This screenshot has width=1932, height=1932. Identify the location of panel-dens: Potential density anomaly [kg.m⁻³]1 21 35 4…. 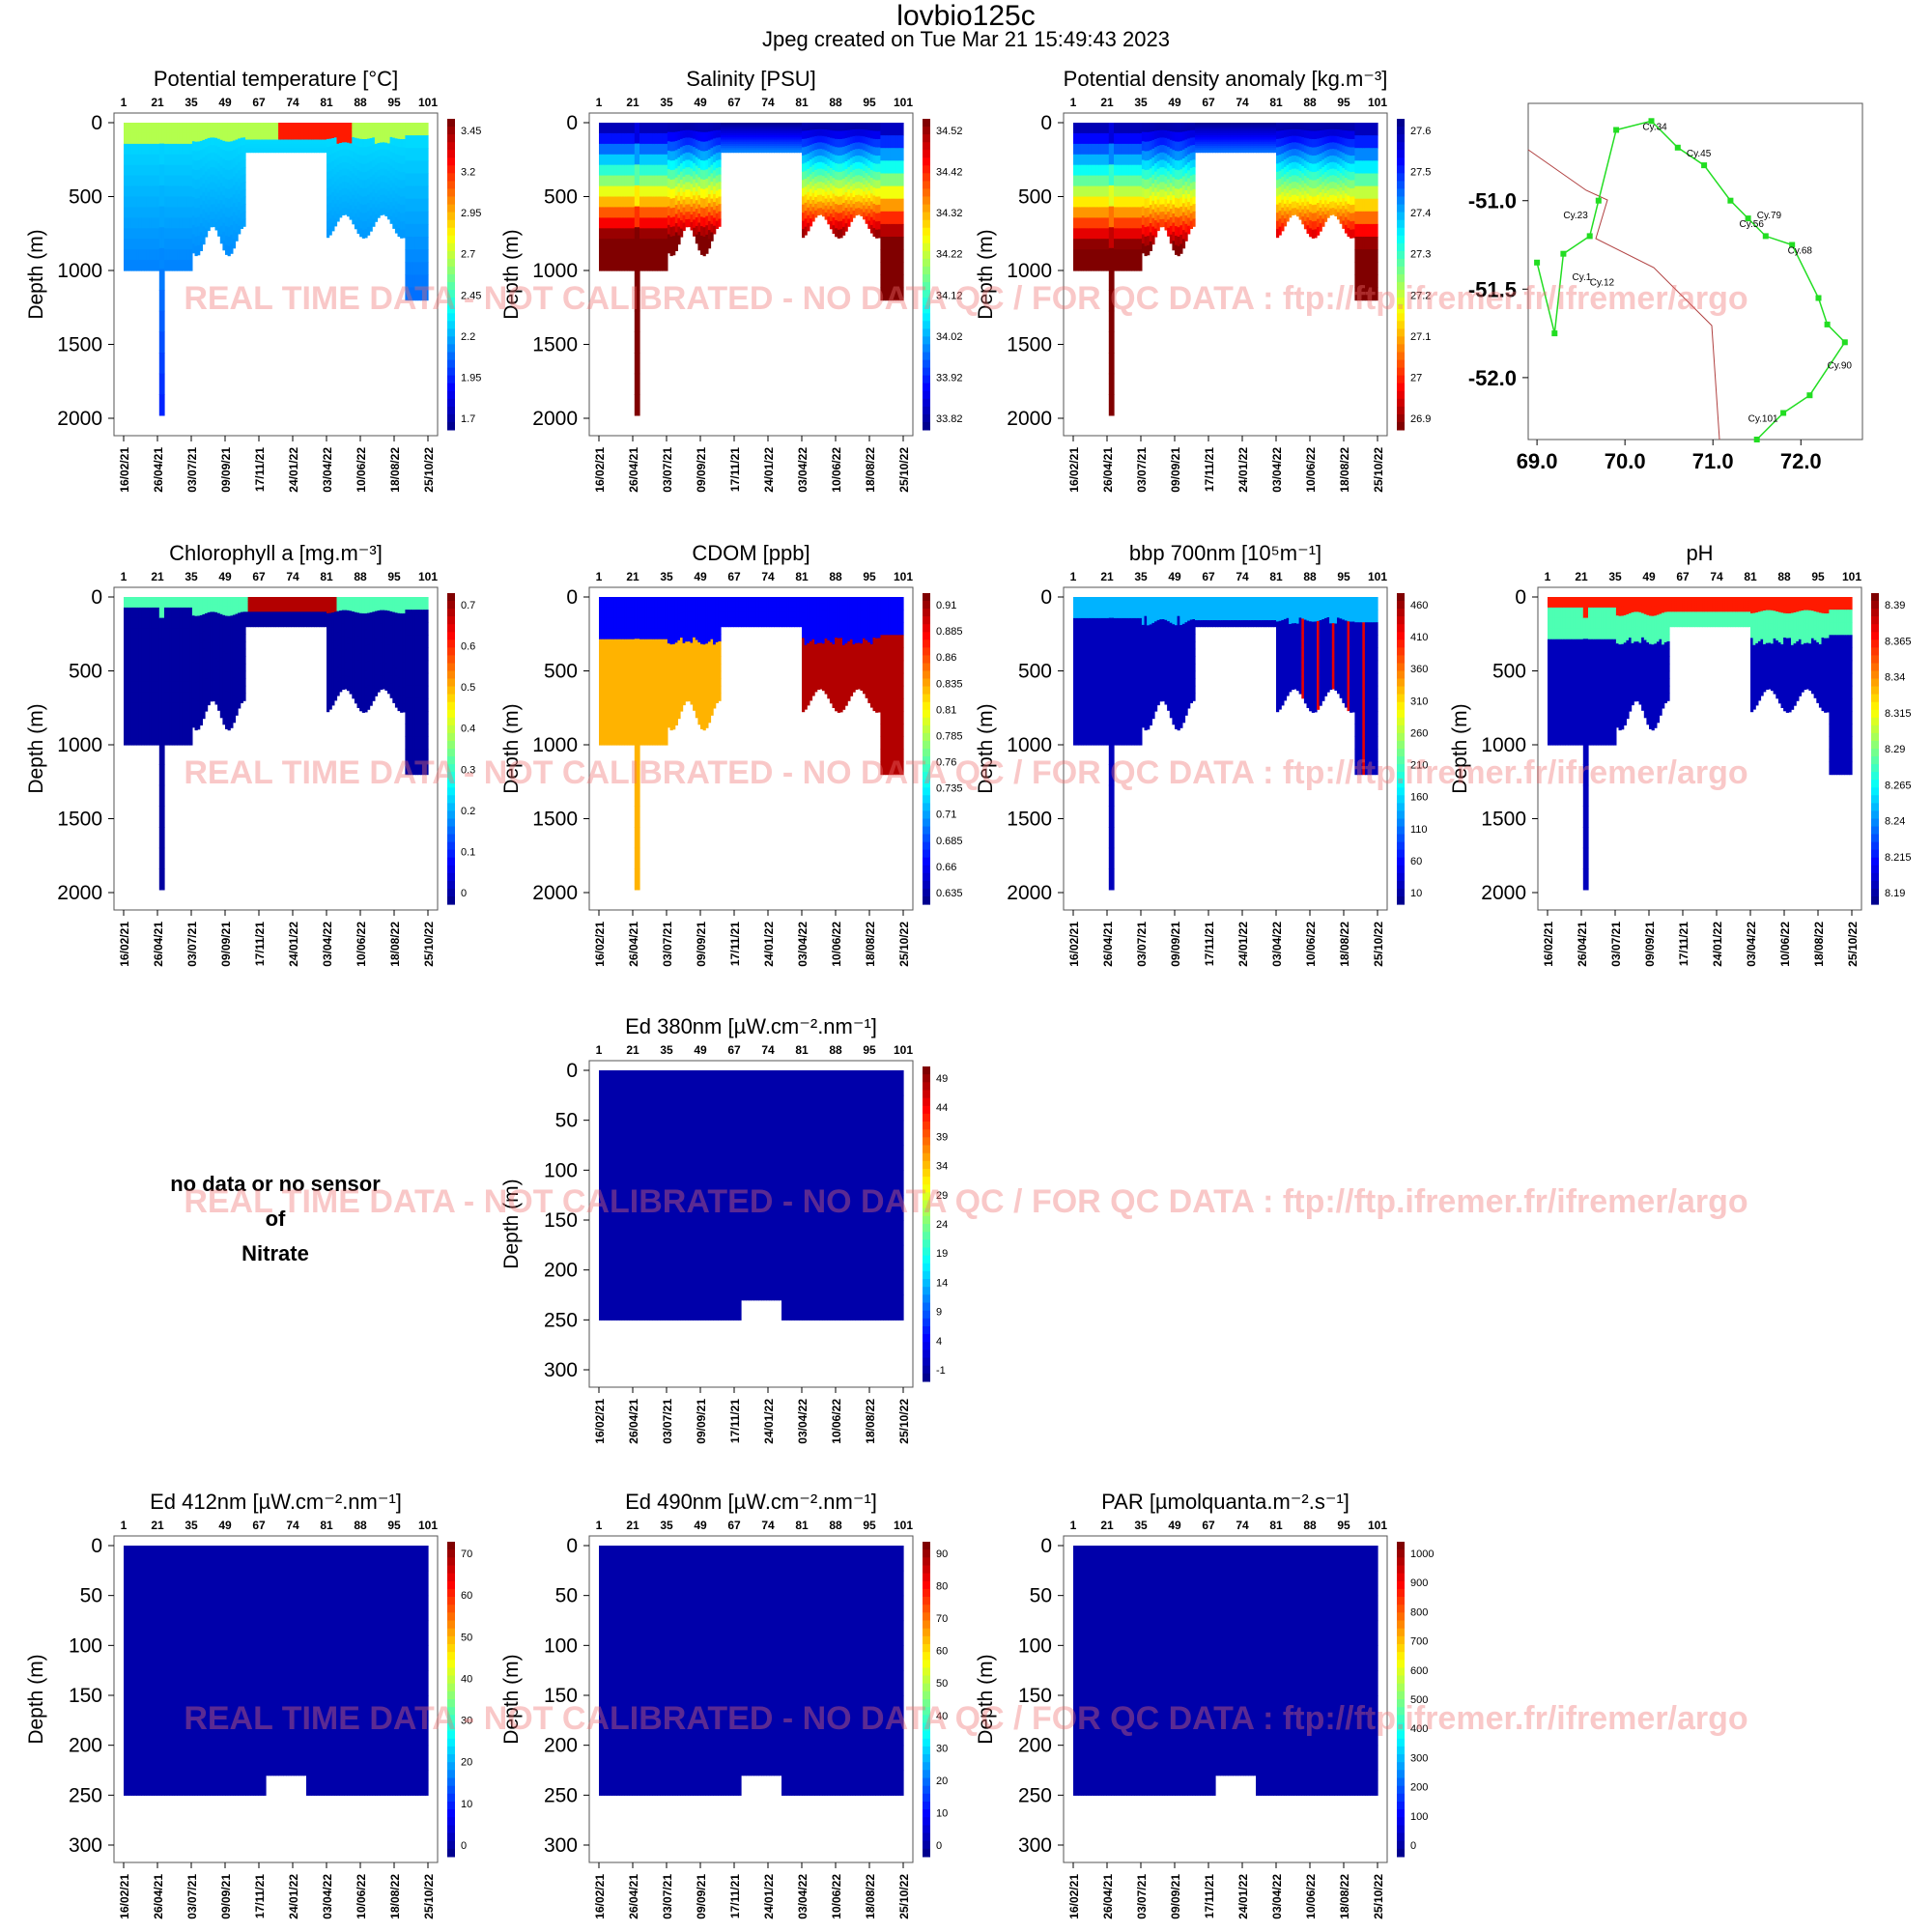
(1203, 280).